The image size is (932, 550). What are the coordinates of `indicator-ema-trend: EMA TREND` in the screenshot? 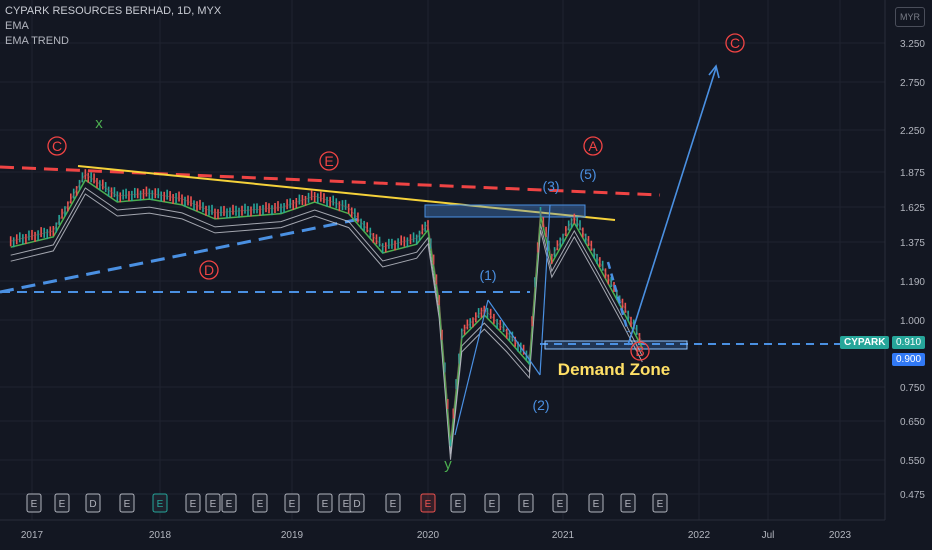 It's located at (37, 41).